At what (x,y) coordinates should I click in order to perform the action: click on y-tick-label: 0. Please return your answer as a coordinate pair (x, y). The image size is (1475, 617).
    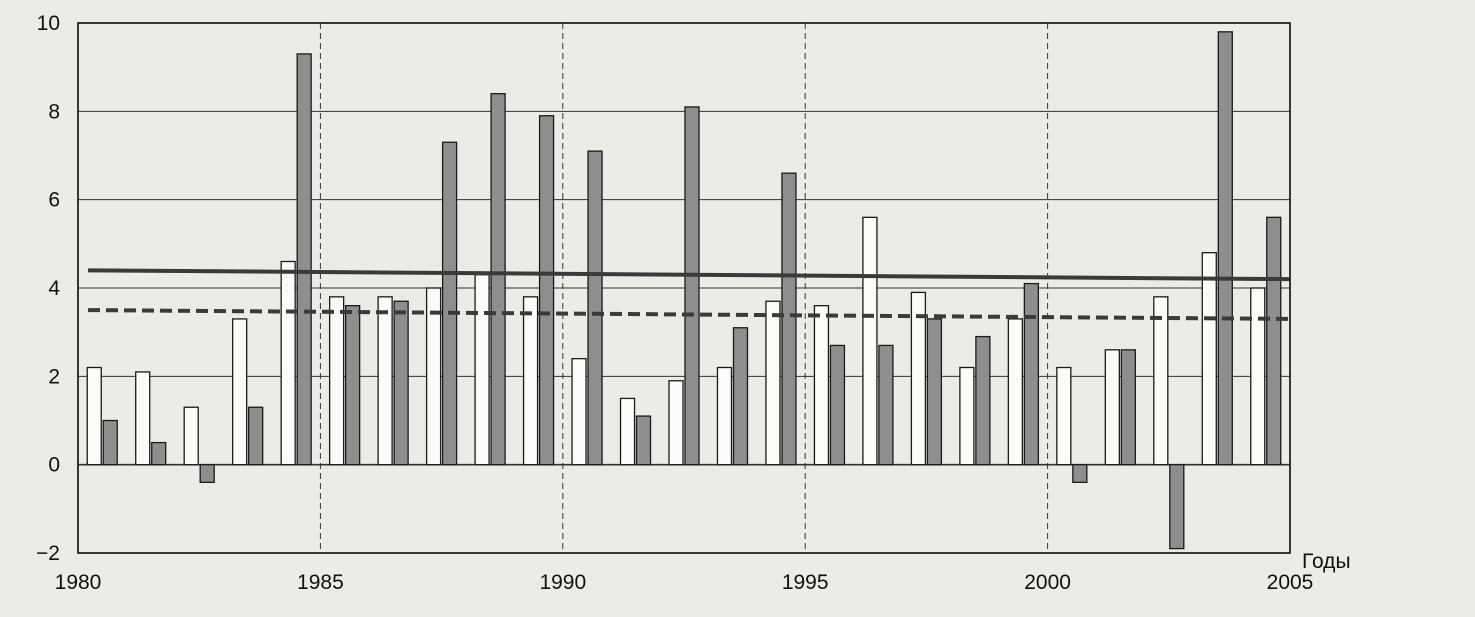
    Looking at the image, I should click on (54, 465).